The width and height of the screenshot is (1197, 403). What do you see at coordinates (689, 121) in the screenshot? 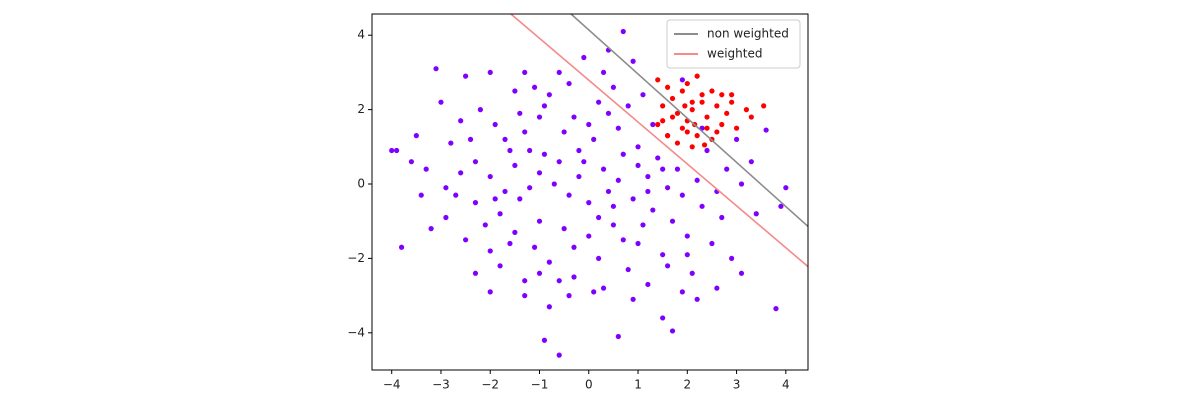
I see `fit-line` at bounding box center [689, 121].